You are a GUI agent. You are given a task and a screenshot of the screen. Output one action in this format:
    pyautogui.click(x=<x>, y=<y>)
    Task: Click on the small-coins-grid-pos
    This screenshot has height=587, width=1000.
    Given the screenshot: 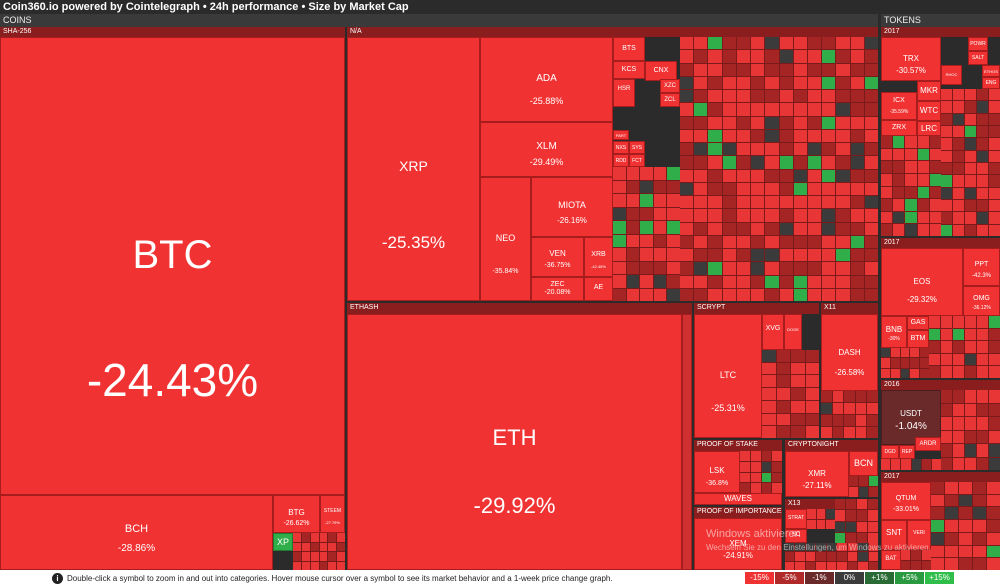 What is the action you would take?
    pyautogui.click(x=761, y=472)
    